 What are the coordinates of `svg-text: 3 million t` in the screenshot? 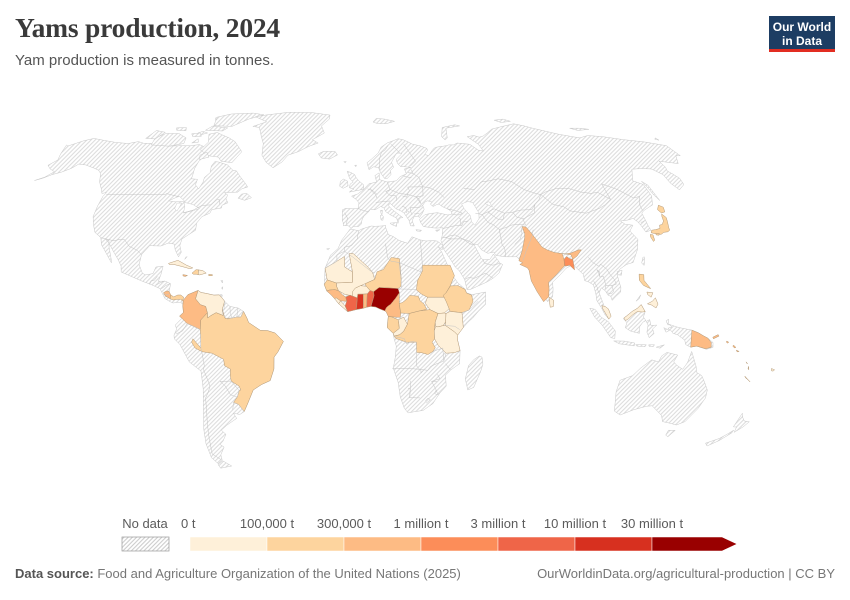 It's located at (498, 523).